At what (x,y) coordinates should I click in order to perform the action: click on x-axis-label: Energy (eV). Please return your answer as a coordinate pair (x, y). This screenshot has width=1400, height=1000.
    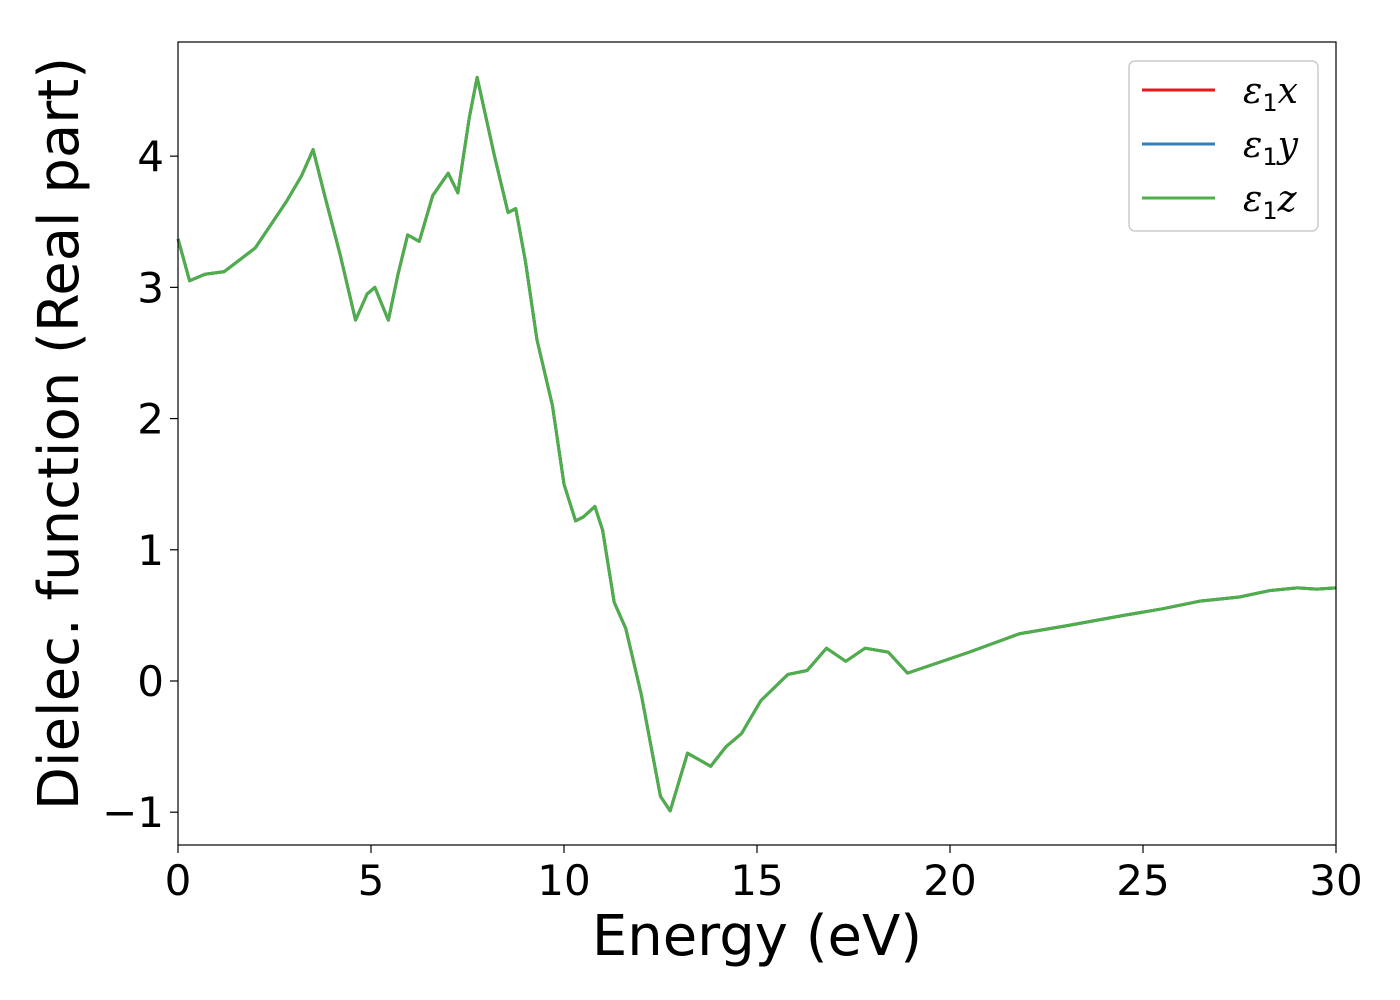
    Looking at the image, I should click on (757, 936).